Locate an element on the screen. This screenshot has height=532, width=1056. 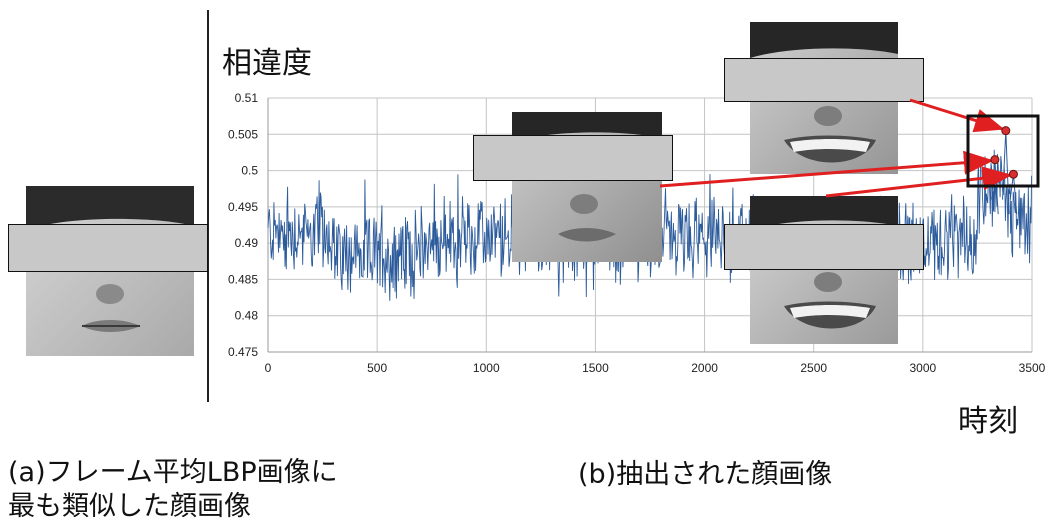
y-axis-title: 相違度 is located at coordinates (267, 63).